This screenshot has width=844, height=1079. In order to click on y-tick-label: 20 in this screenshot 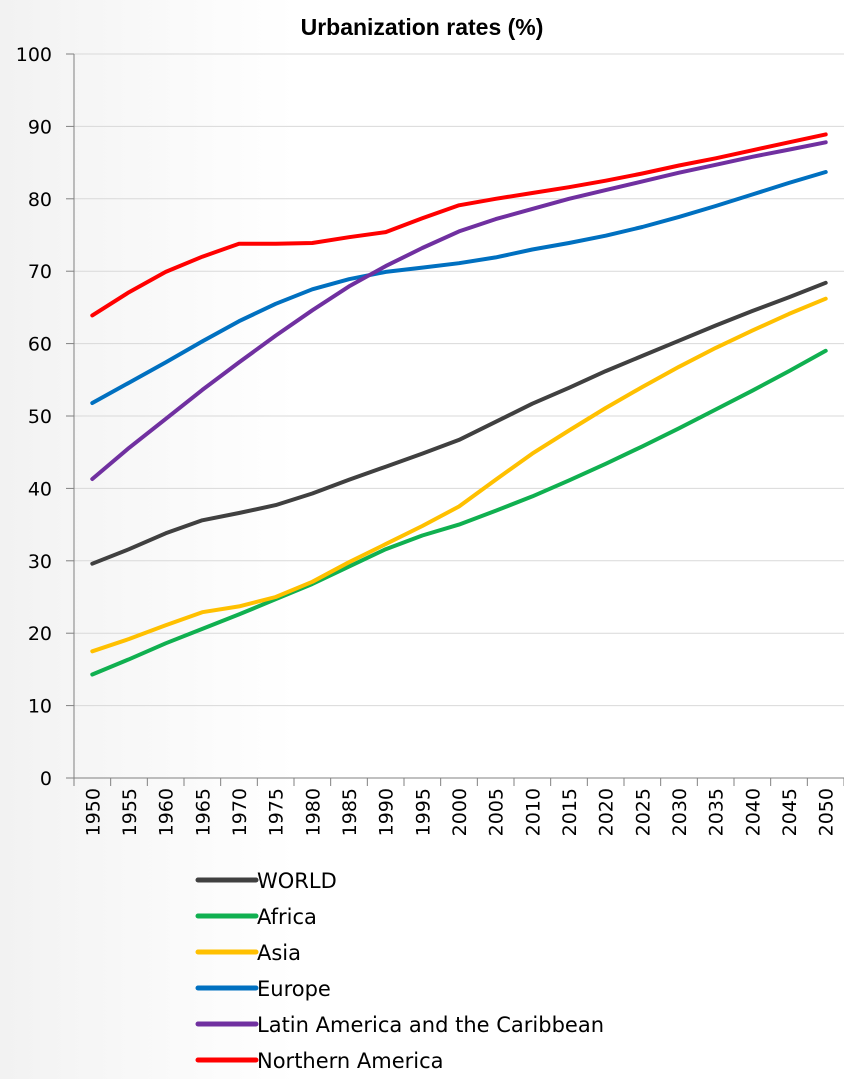, I will do `click(40, 634)`.